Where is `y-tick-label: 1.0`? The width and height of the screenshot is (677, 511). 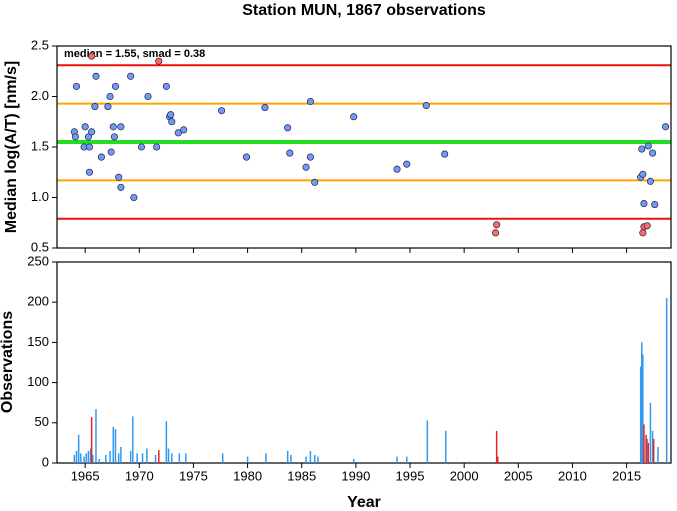 y-tick-label: 1.0 is located at coordinates (40, 196).